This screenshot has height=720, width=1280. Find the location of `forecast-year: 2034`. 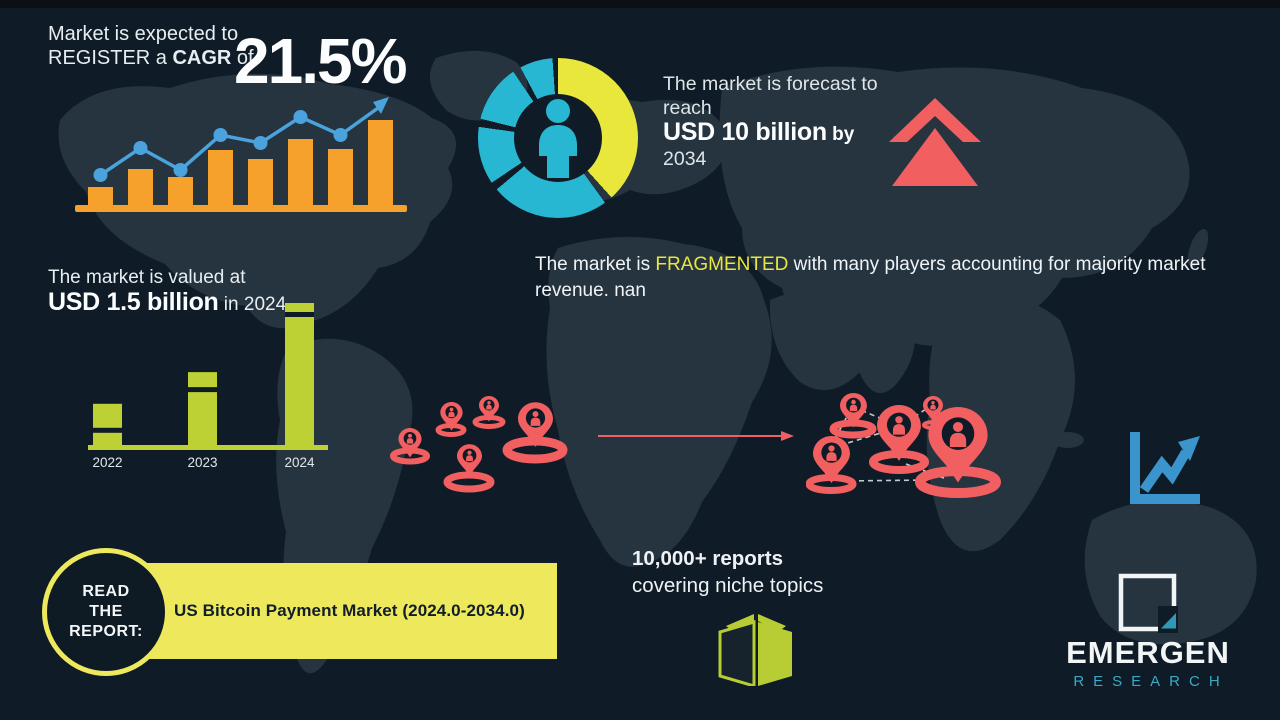

forecast-year: 2034 is located at coordinates (685, 159).